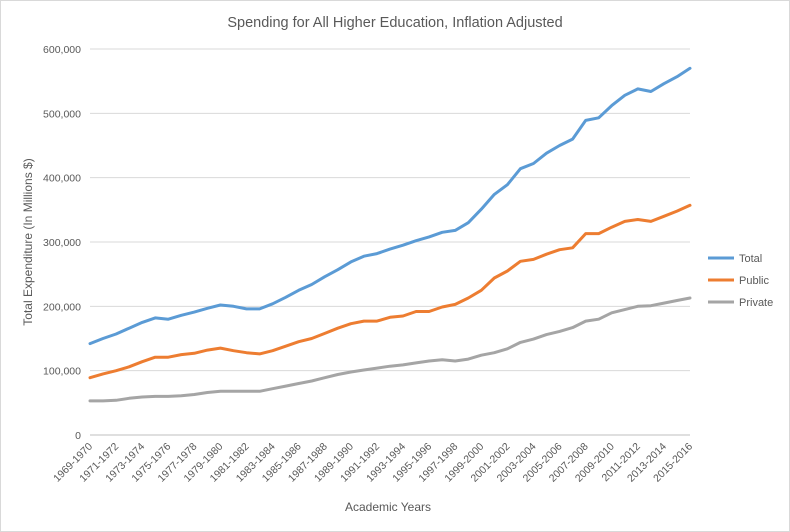 This screenshot has width=790, height=532. I want to click on x-axis-label: Academic Years, so click(388, 507).